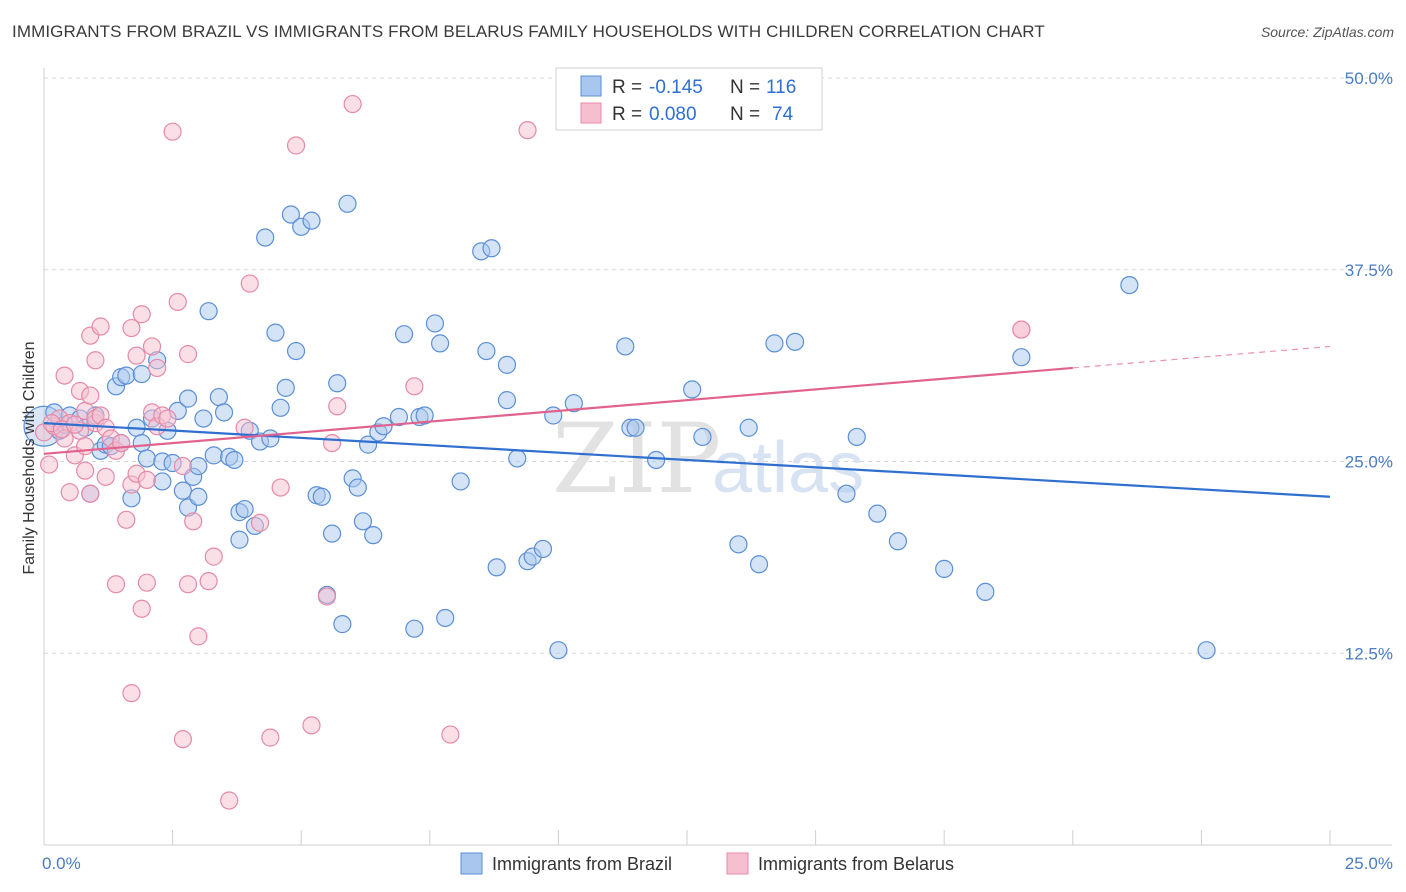 The image size is (1406, 892). Describe the element at coordinates (1369, 863) in the screenshot. I see `x-tick-label-1: 25.0%` at that location.